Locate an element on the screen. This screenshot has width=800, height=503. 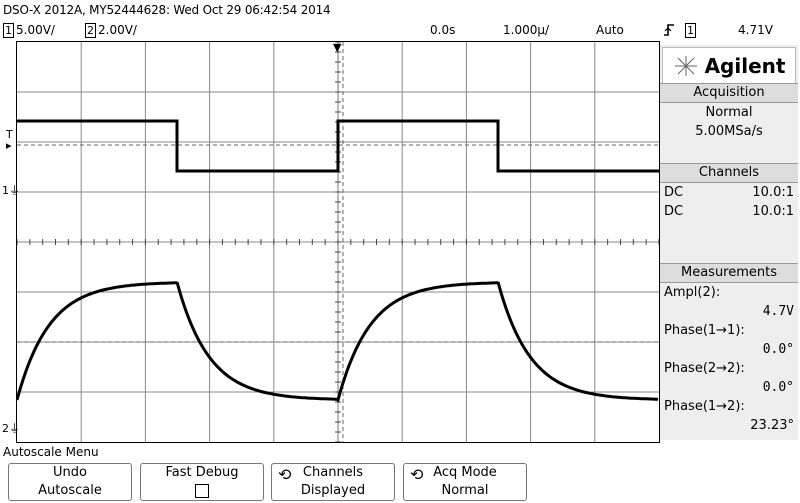
ch1-ground-marker: 1⏚ is located at coordinates (11, 190).